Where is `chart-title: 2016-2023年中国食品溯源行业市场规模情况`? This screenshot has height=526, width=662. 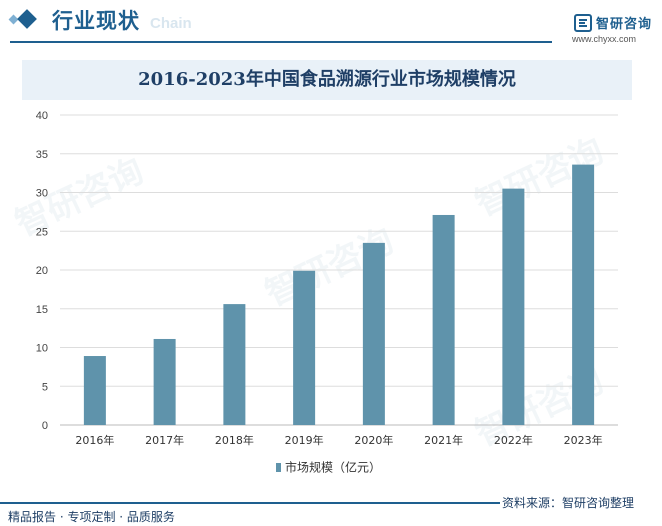 chart-title: 2016-2023年中国食品溯源行业市场规模情况 is located at coordinates (327, 79).